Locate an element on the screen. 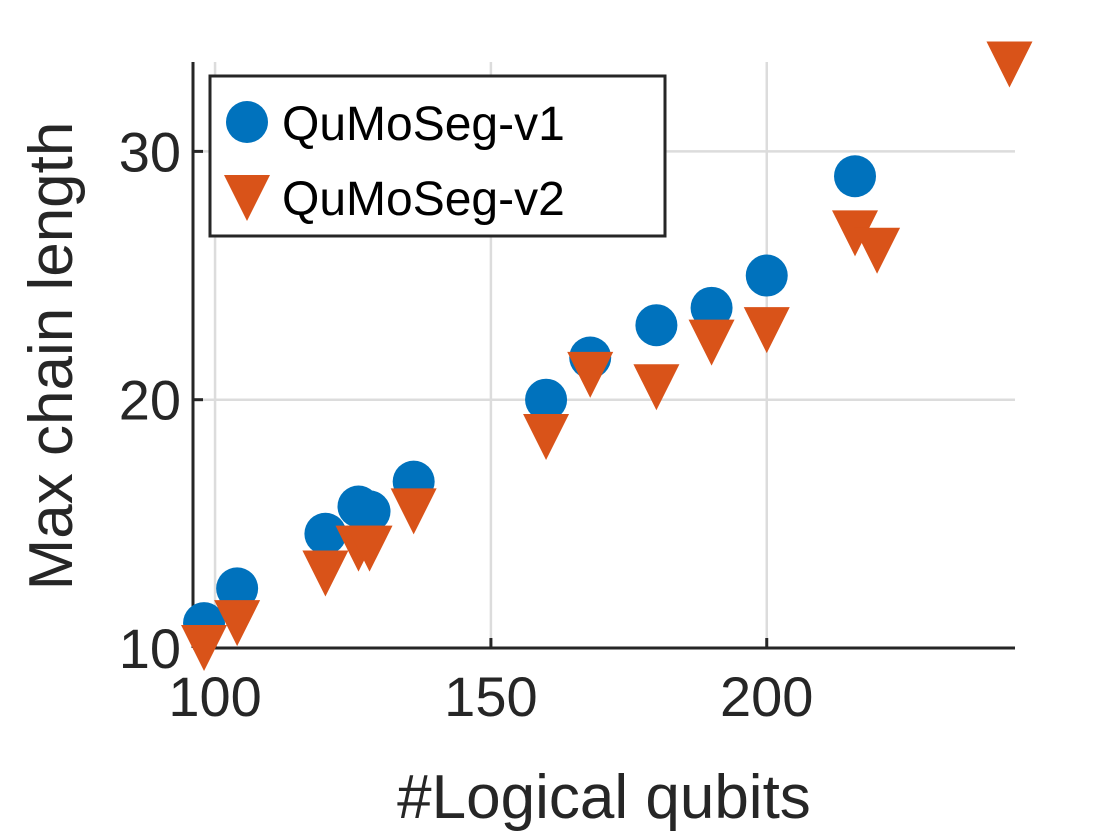 This screenshot has height=840, width=1120. x-axis-label: #Logical qubits is located at coordinates (604, 797).